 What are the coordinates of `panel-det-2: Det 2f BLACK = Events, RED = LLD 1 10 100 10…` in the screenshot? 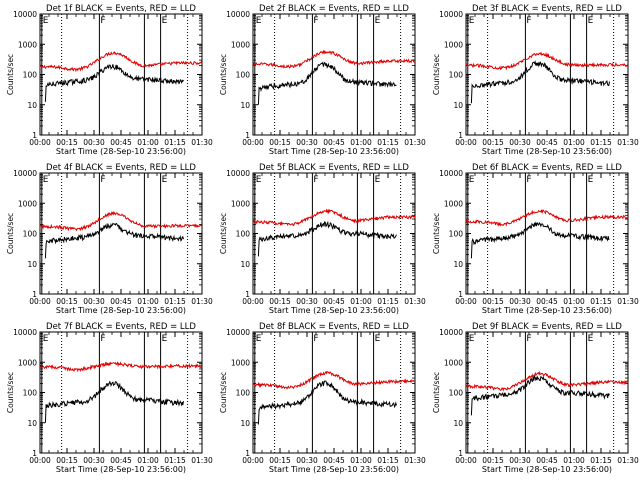 It's located at (322, 80).